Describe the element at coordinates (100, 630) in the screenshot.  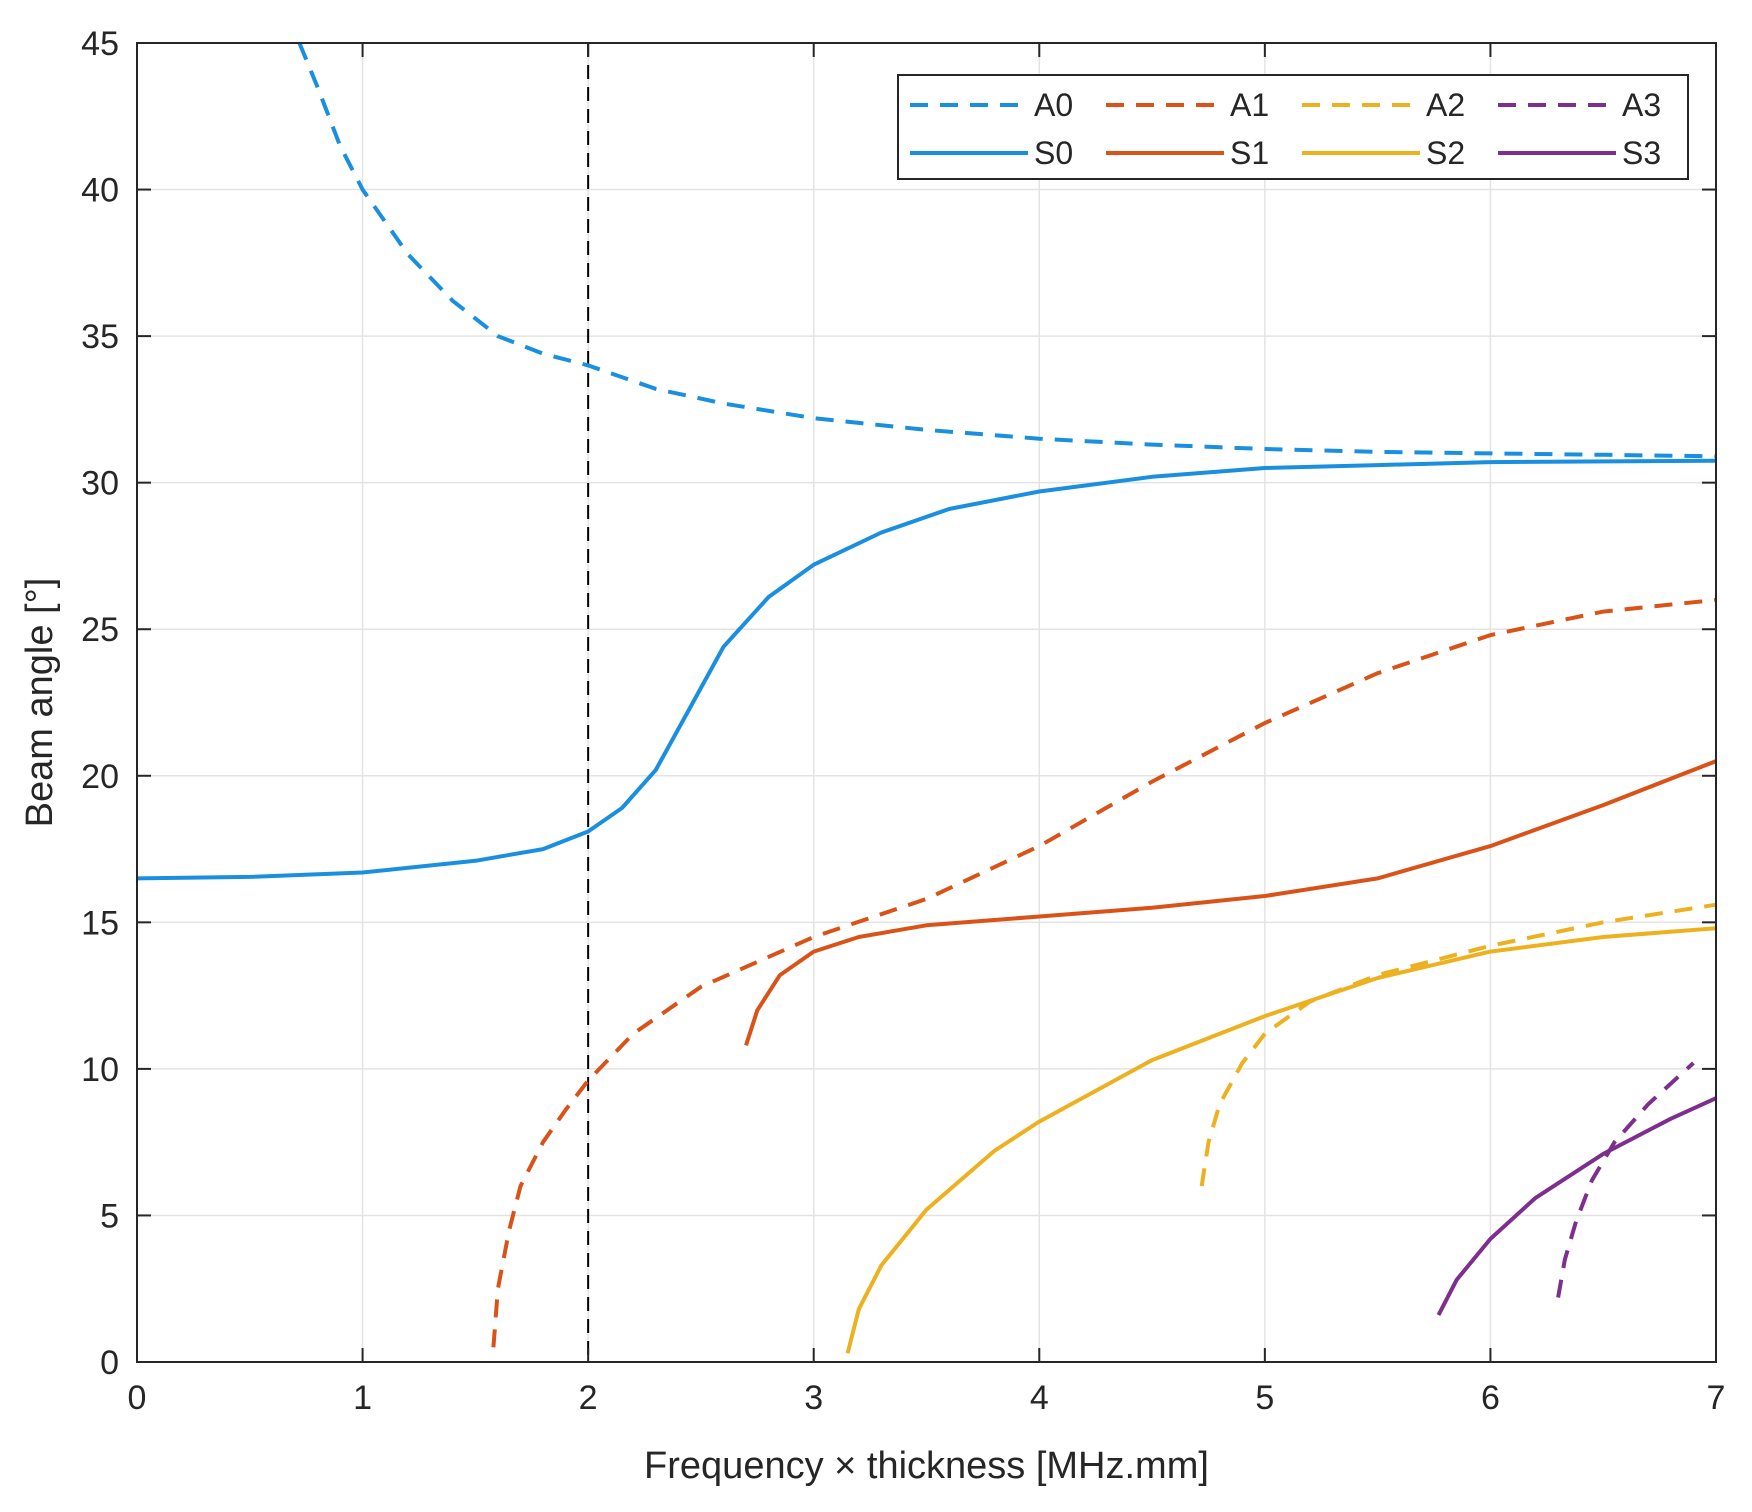
I see `y-tick-label: 25` at that location.